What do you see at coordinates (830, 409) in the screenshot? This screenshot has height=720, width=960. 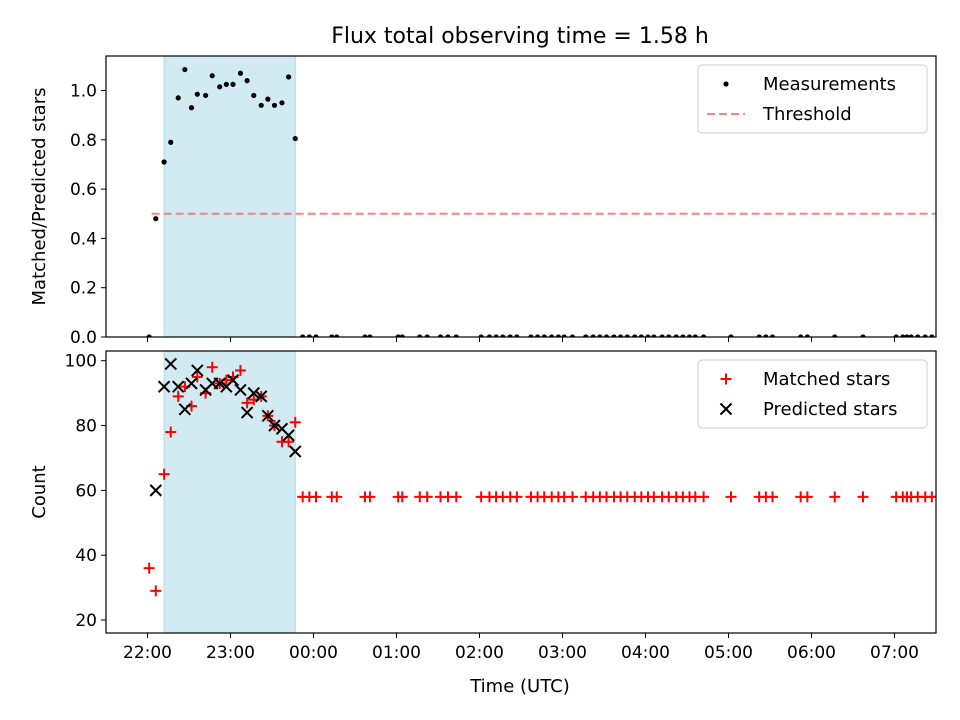 I see `legend-entry-label: Predicted stars` at bounding box center [830, 409].